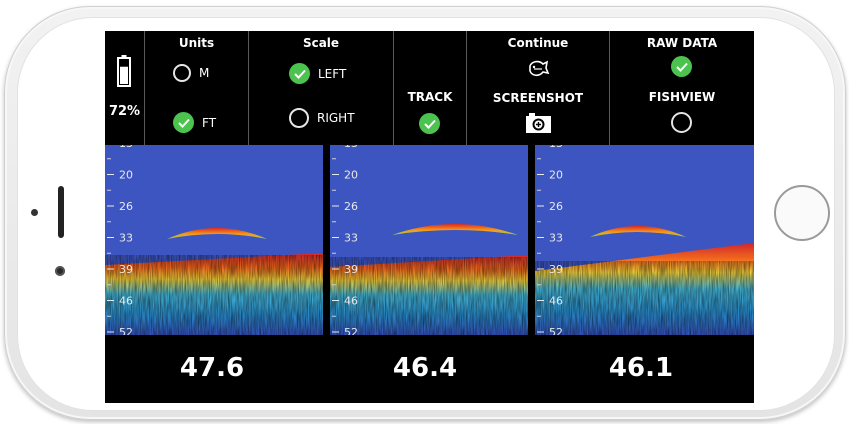  I want to click on scale-option-right: RIGHT, so click(322, 118).